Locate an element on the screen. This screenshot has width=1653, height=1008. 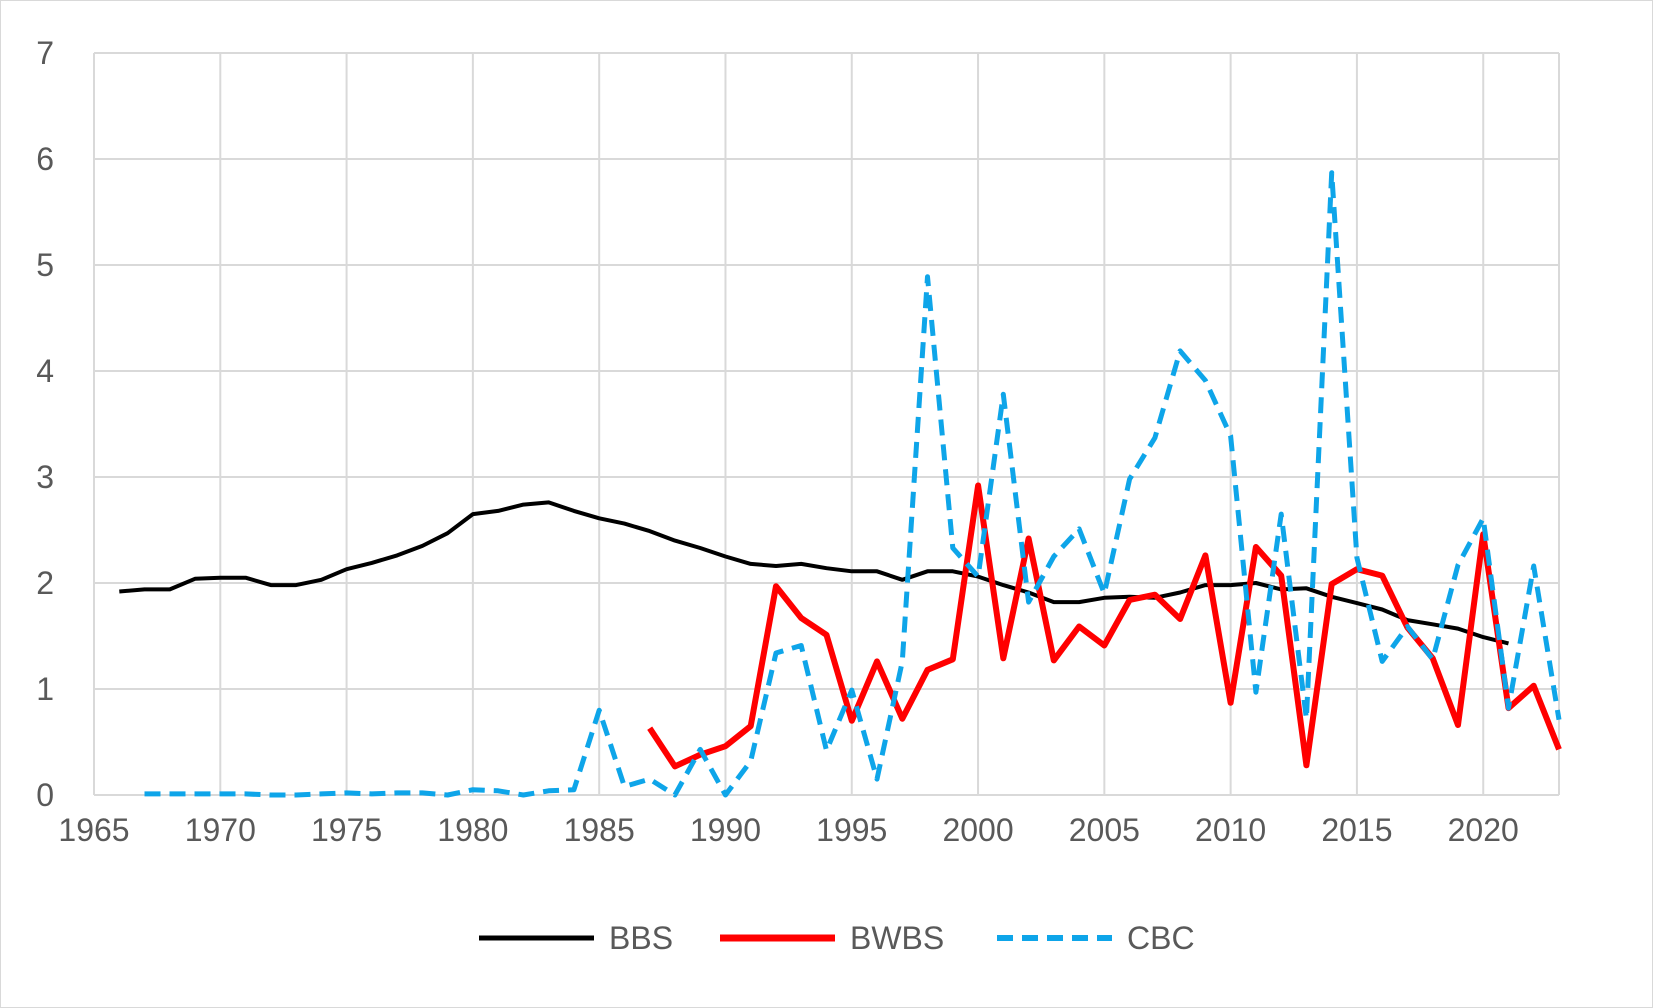
series-line-bbs is located at coordinates (814, 573).